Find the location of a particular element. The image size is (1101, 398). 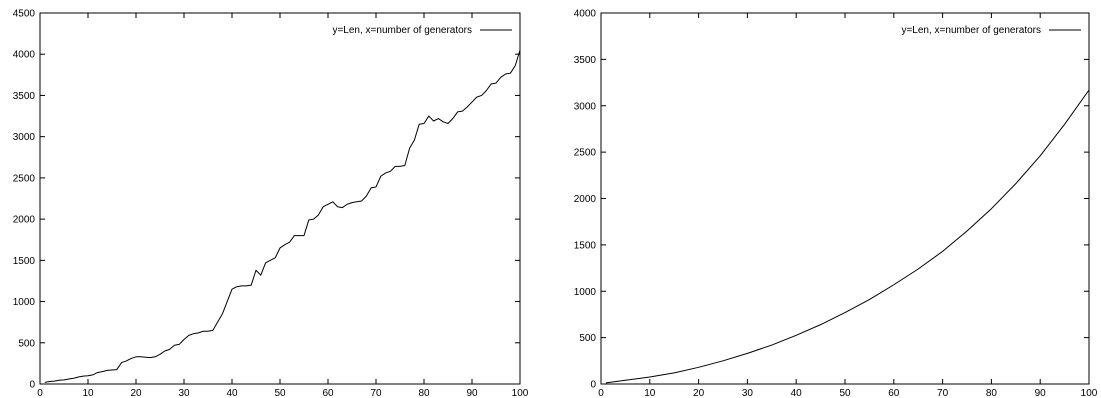

y-tick-label: 4500 is located at coordinates (24, 14).